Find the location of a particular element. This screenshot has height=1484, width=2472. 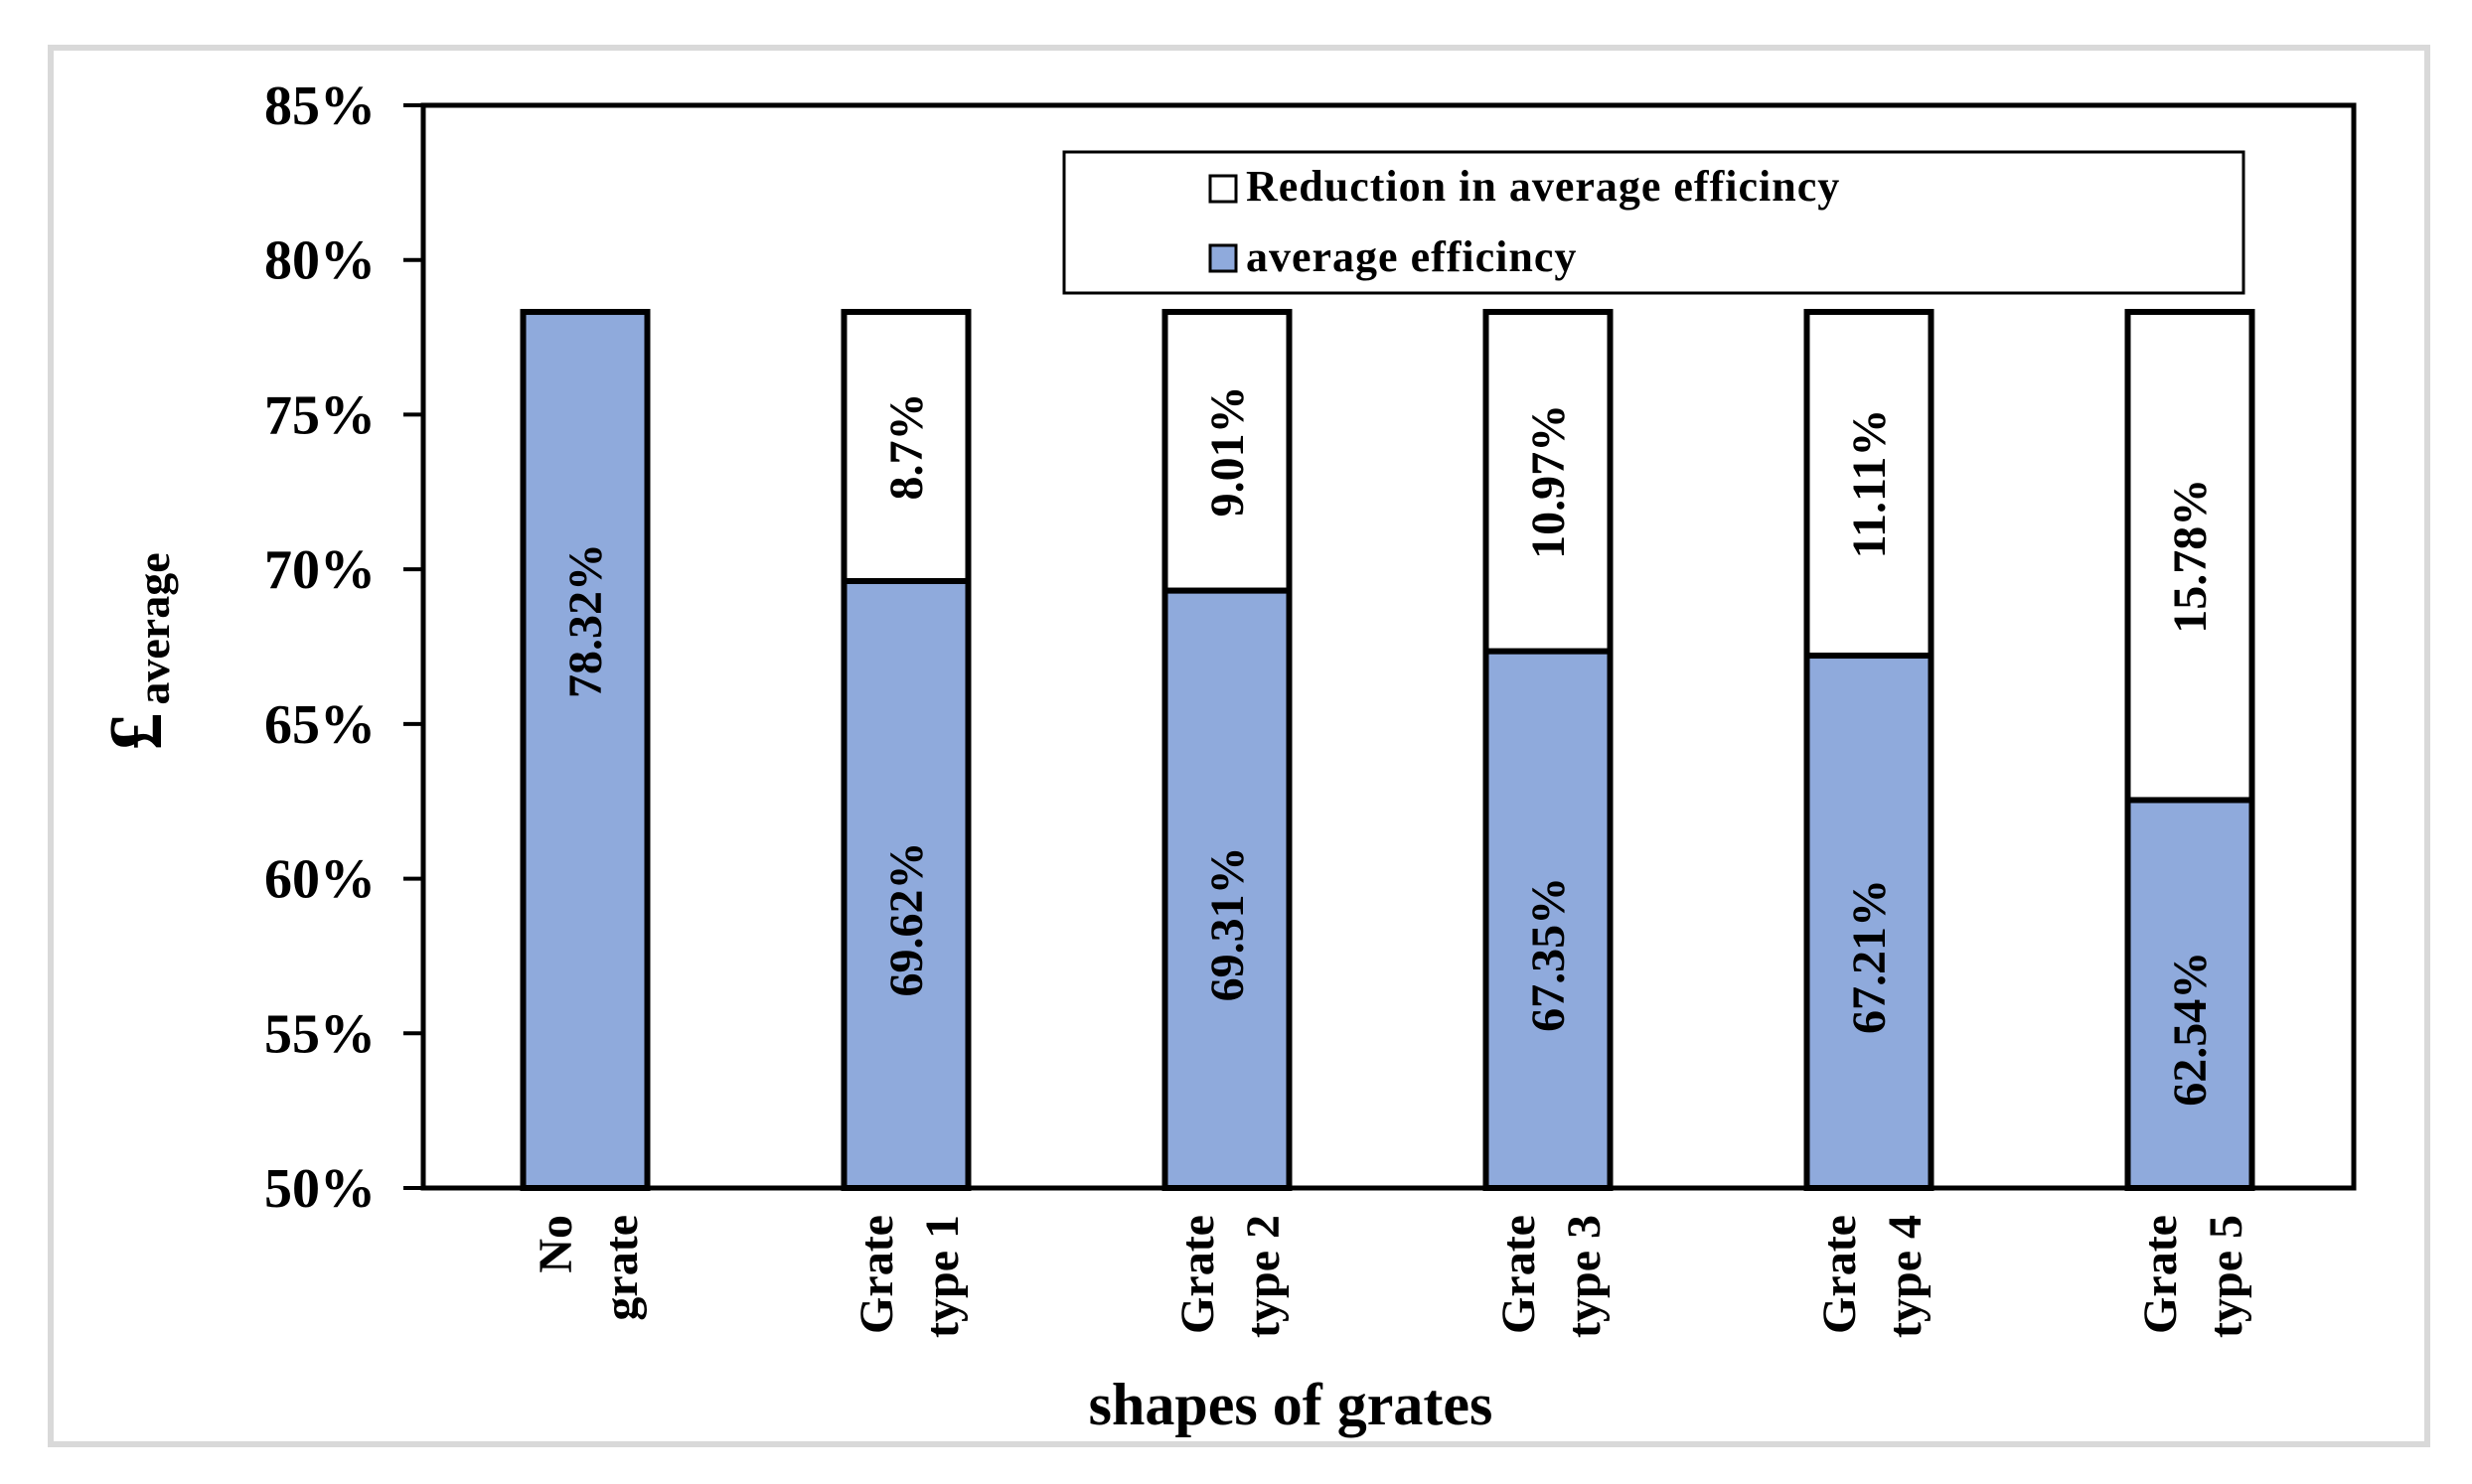

data-label-average: 69.31% is located at coordinates (1227, 923).